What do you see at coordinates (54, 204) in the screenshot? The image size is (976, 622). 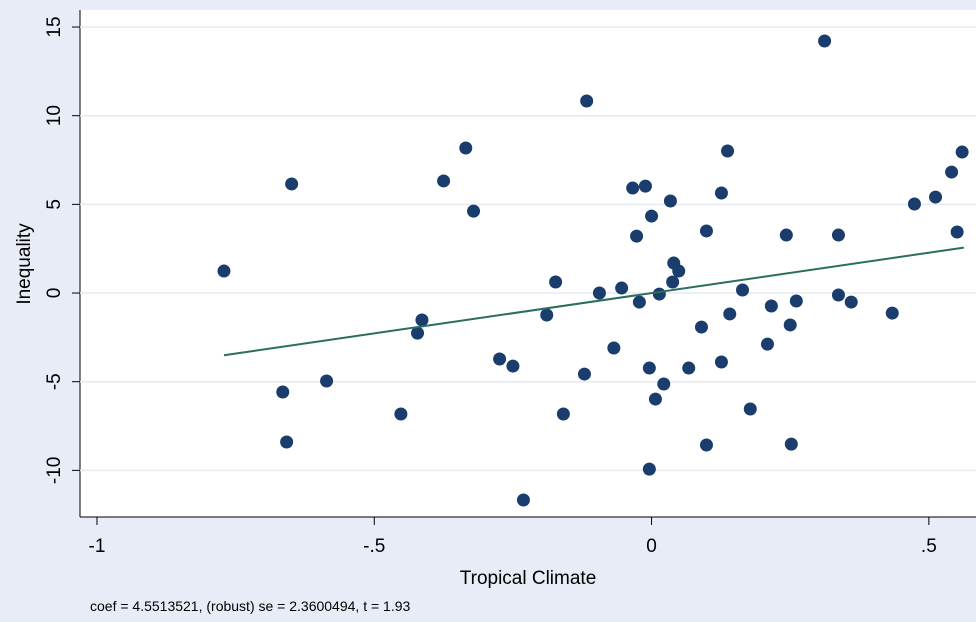 I see `y-tick-label: 5` at bounding box center [54, 204].